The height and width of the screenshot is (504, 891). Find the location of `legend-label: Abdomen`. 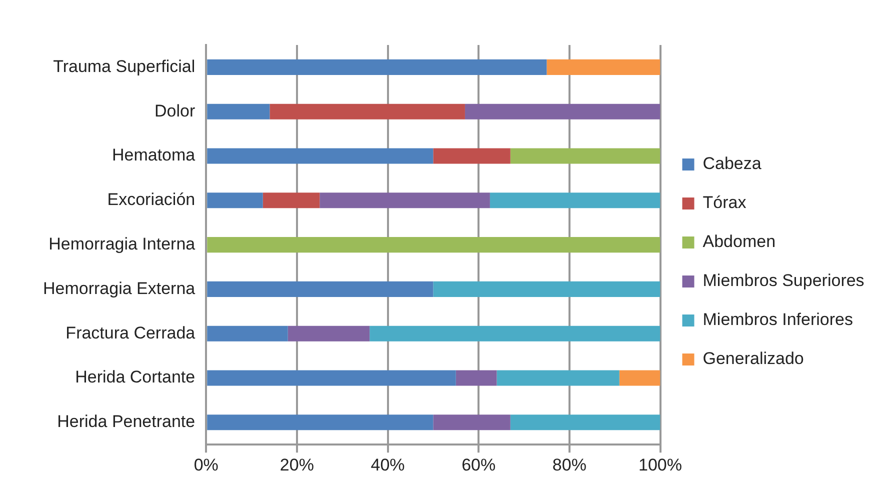

legend-label: Abdomen is located at coordinates (739, 242).